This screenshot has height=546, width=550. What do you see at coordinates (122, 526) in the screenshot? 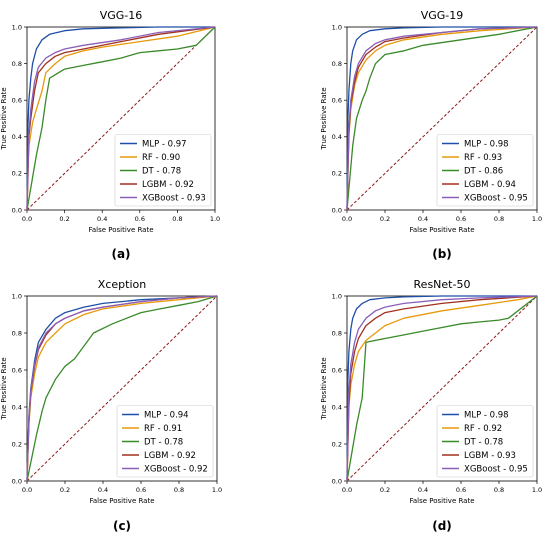
I see `panel-caption: (c)` at bounding box center [122, 526].